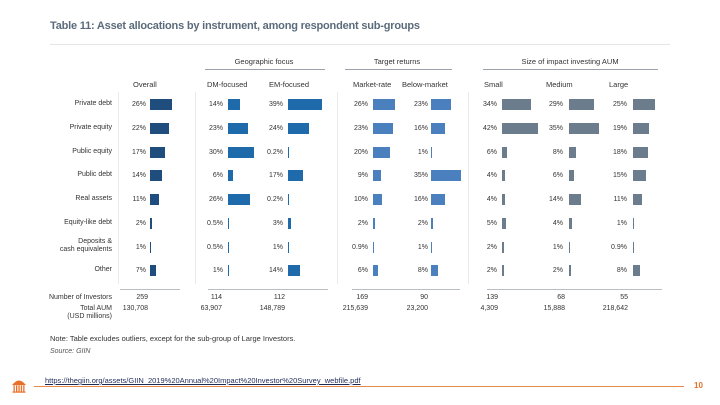 Image resolution: width=720 pixels, height=405 pixels. Describe the element at coordinates (215, 152) in the screenshot. I see `cell-value: 30%` at that location.